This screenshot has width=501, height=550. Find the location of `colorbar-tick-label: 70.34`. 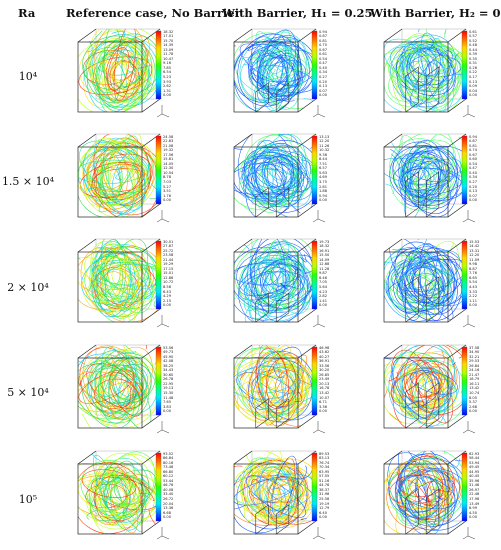

colorbar-tick-label: 70.34 is located at coordinates (324, 467).